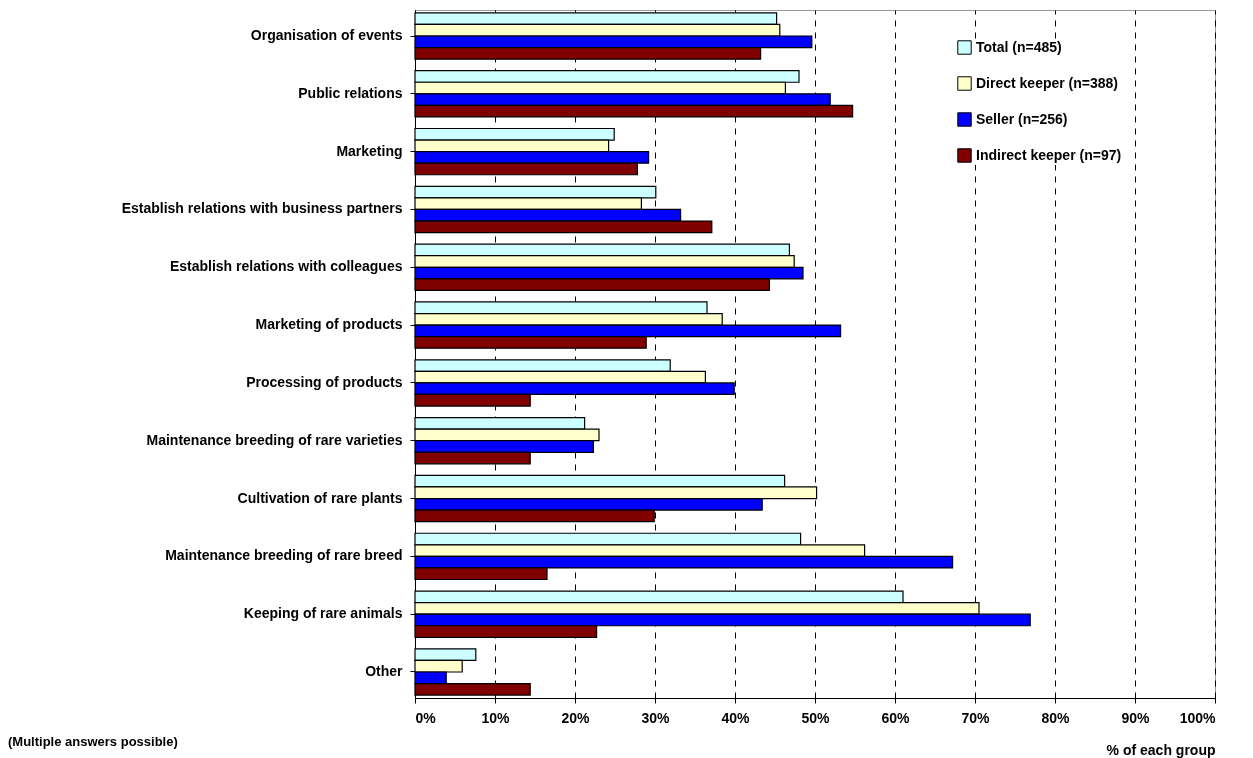 This screenshot has height=758, width=1253. I want to click on y-tick-label: Establish relations with business partners, so click(262, 208).